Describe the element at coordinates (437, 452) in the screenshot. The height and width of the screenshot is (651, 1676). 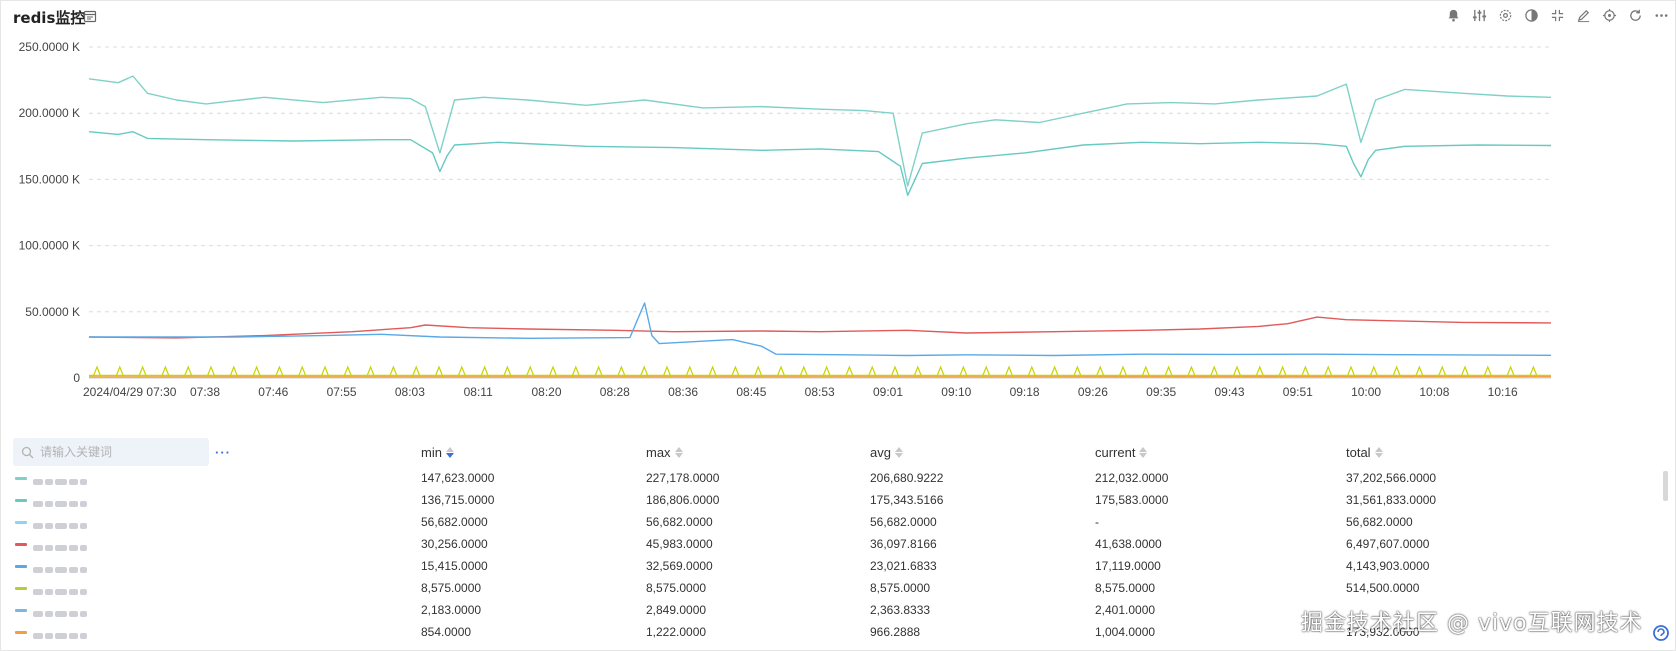
I see `column-header-min: min` at that location.